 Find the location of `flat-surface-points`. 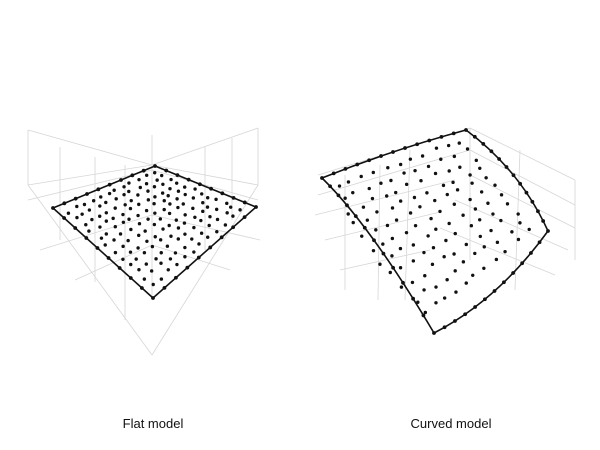

flat-surface-points is located at coordinates (154, 232).